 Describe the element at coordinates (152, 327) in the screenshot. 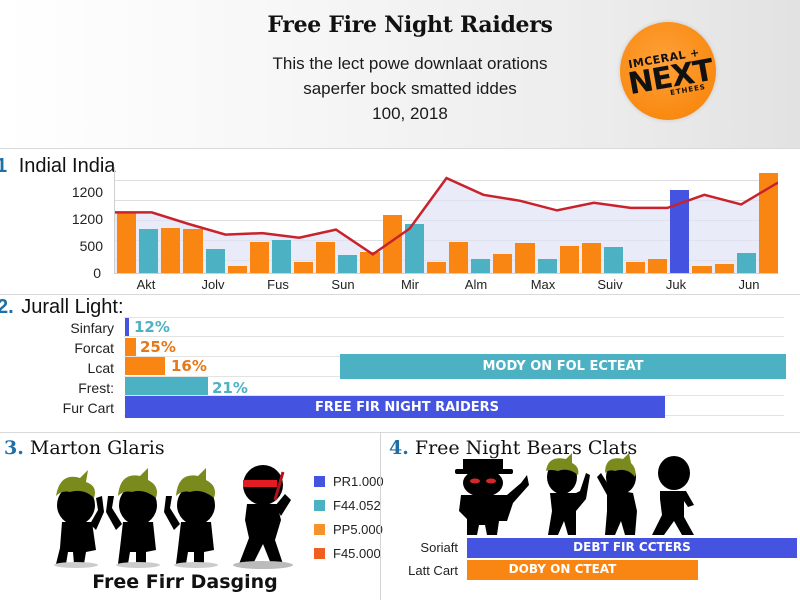

I see `hbar-value: 12%` at that location.